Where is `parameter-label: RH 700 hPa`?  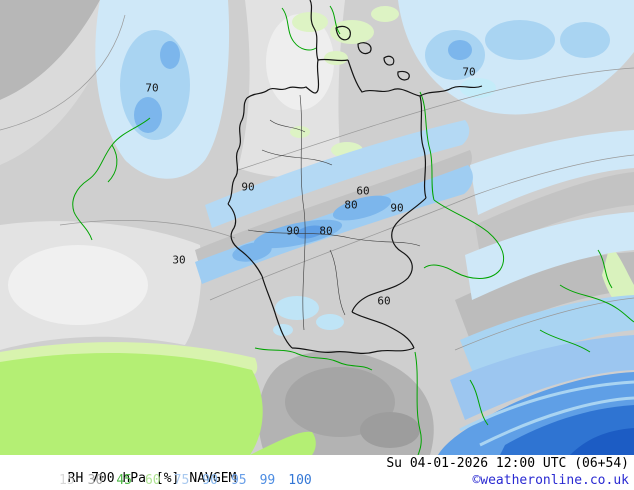
parameter-label: RH 700 hPa is located at coordinates (106, 478).